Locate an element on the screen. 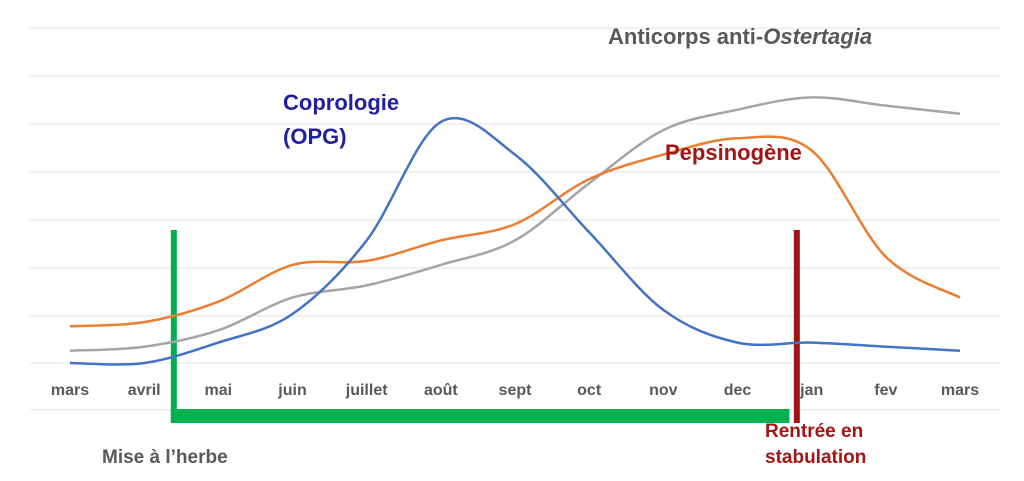 The width and height of the screenshot is (1024, 481). grazing-label: Mise à l’herbe is located at coordinates (165, 457).